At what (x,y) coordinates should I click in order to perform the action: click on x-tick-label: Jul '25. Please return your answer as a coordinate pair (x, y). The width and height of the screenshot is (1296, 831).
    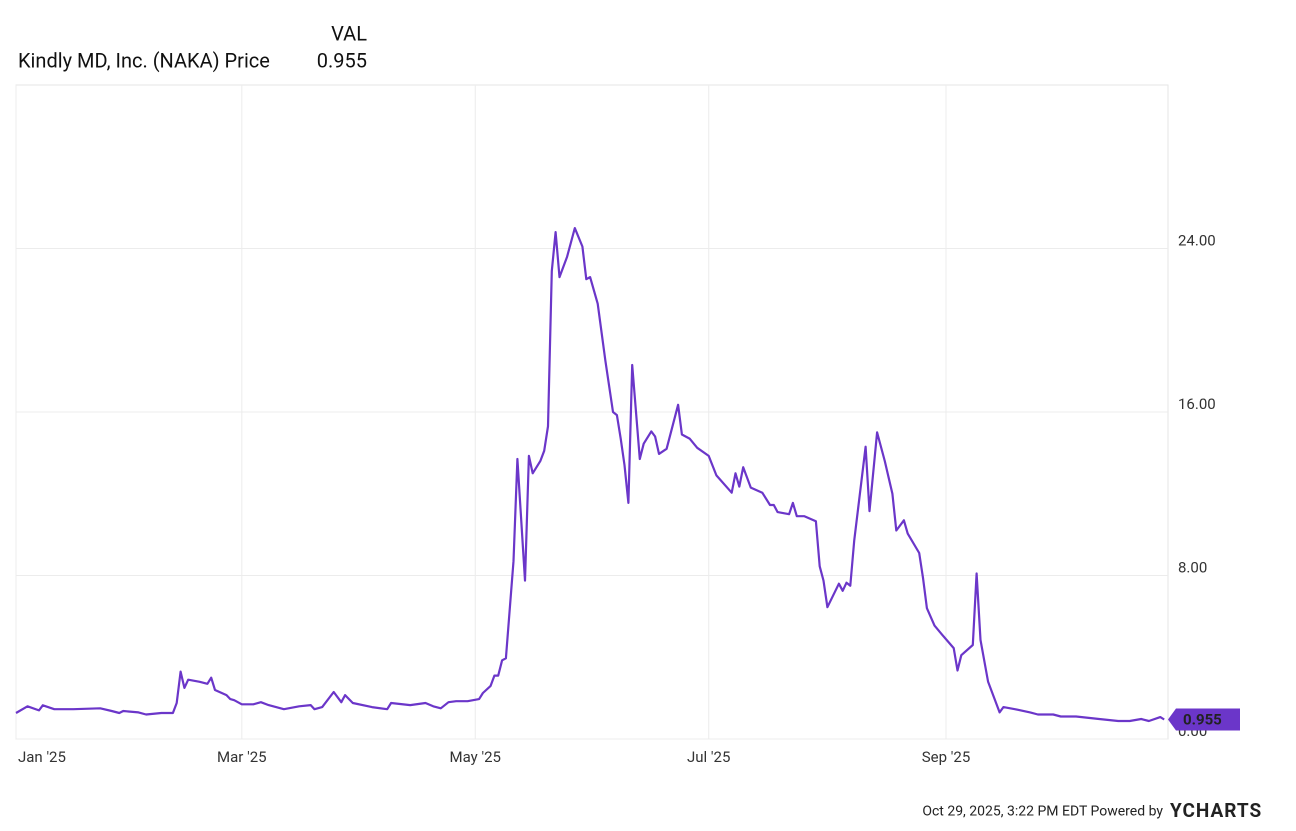
    Looking at the image, I should click on (708, 757).